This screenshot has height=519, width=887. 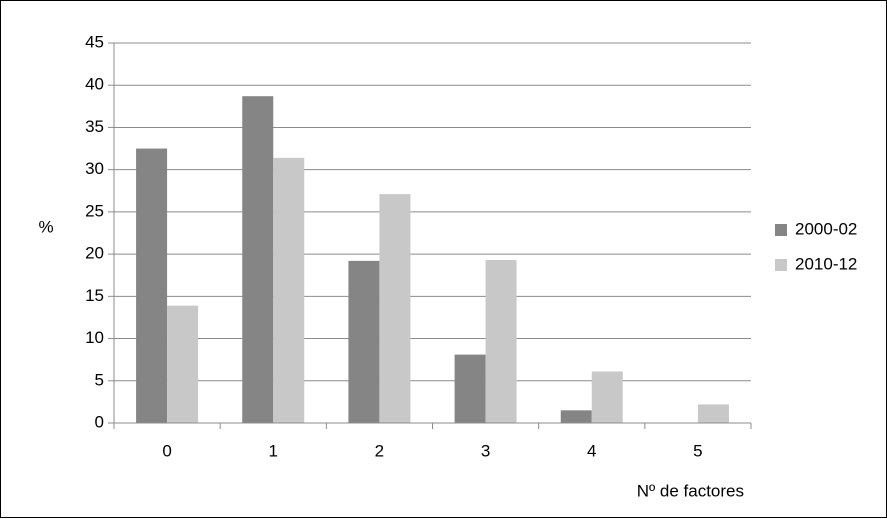 I want to click on x-axis, so click(x=432, y=425).